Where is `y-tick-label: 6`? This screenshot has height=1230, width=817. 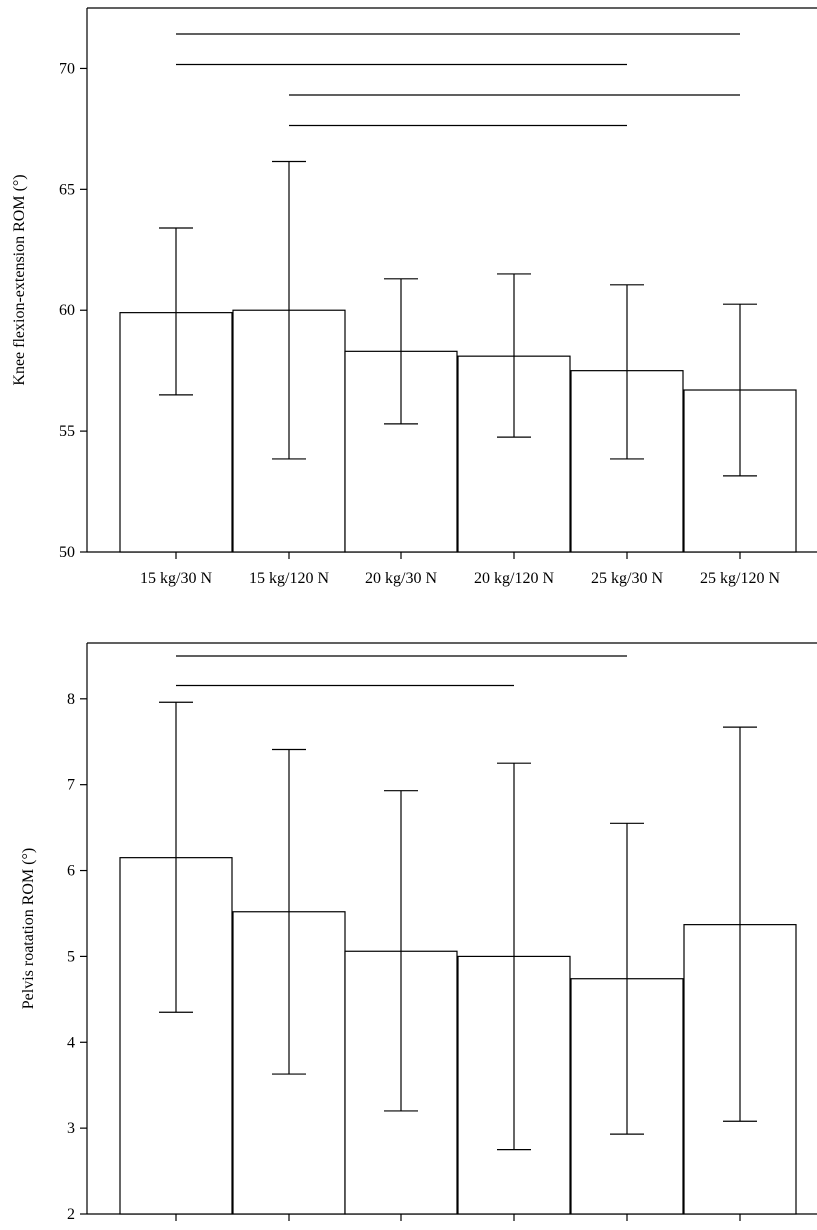
y-tick-label: 6 is located at coordinates (71, 871).